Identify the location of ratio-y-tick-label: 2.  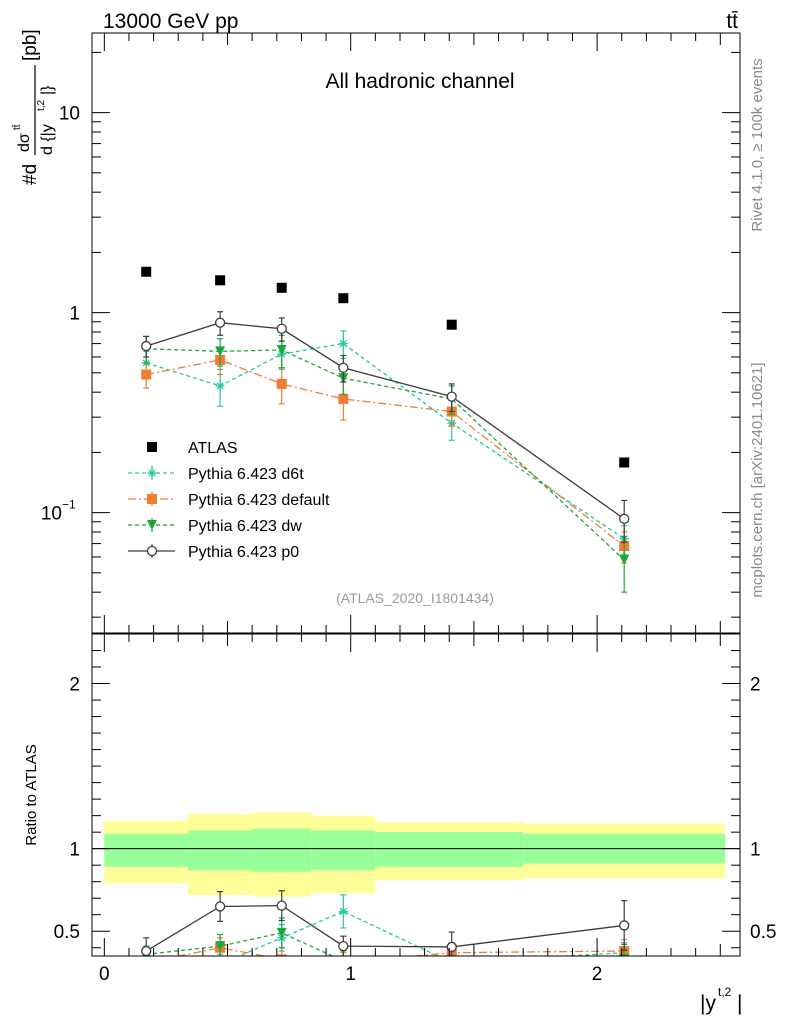
(74, 685).